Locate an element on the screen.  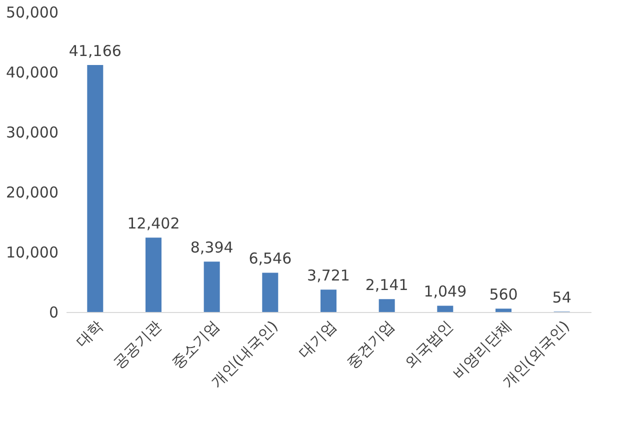
data-label: 41,166 is located at coordinates (95, 51).